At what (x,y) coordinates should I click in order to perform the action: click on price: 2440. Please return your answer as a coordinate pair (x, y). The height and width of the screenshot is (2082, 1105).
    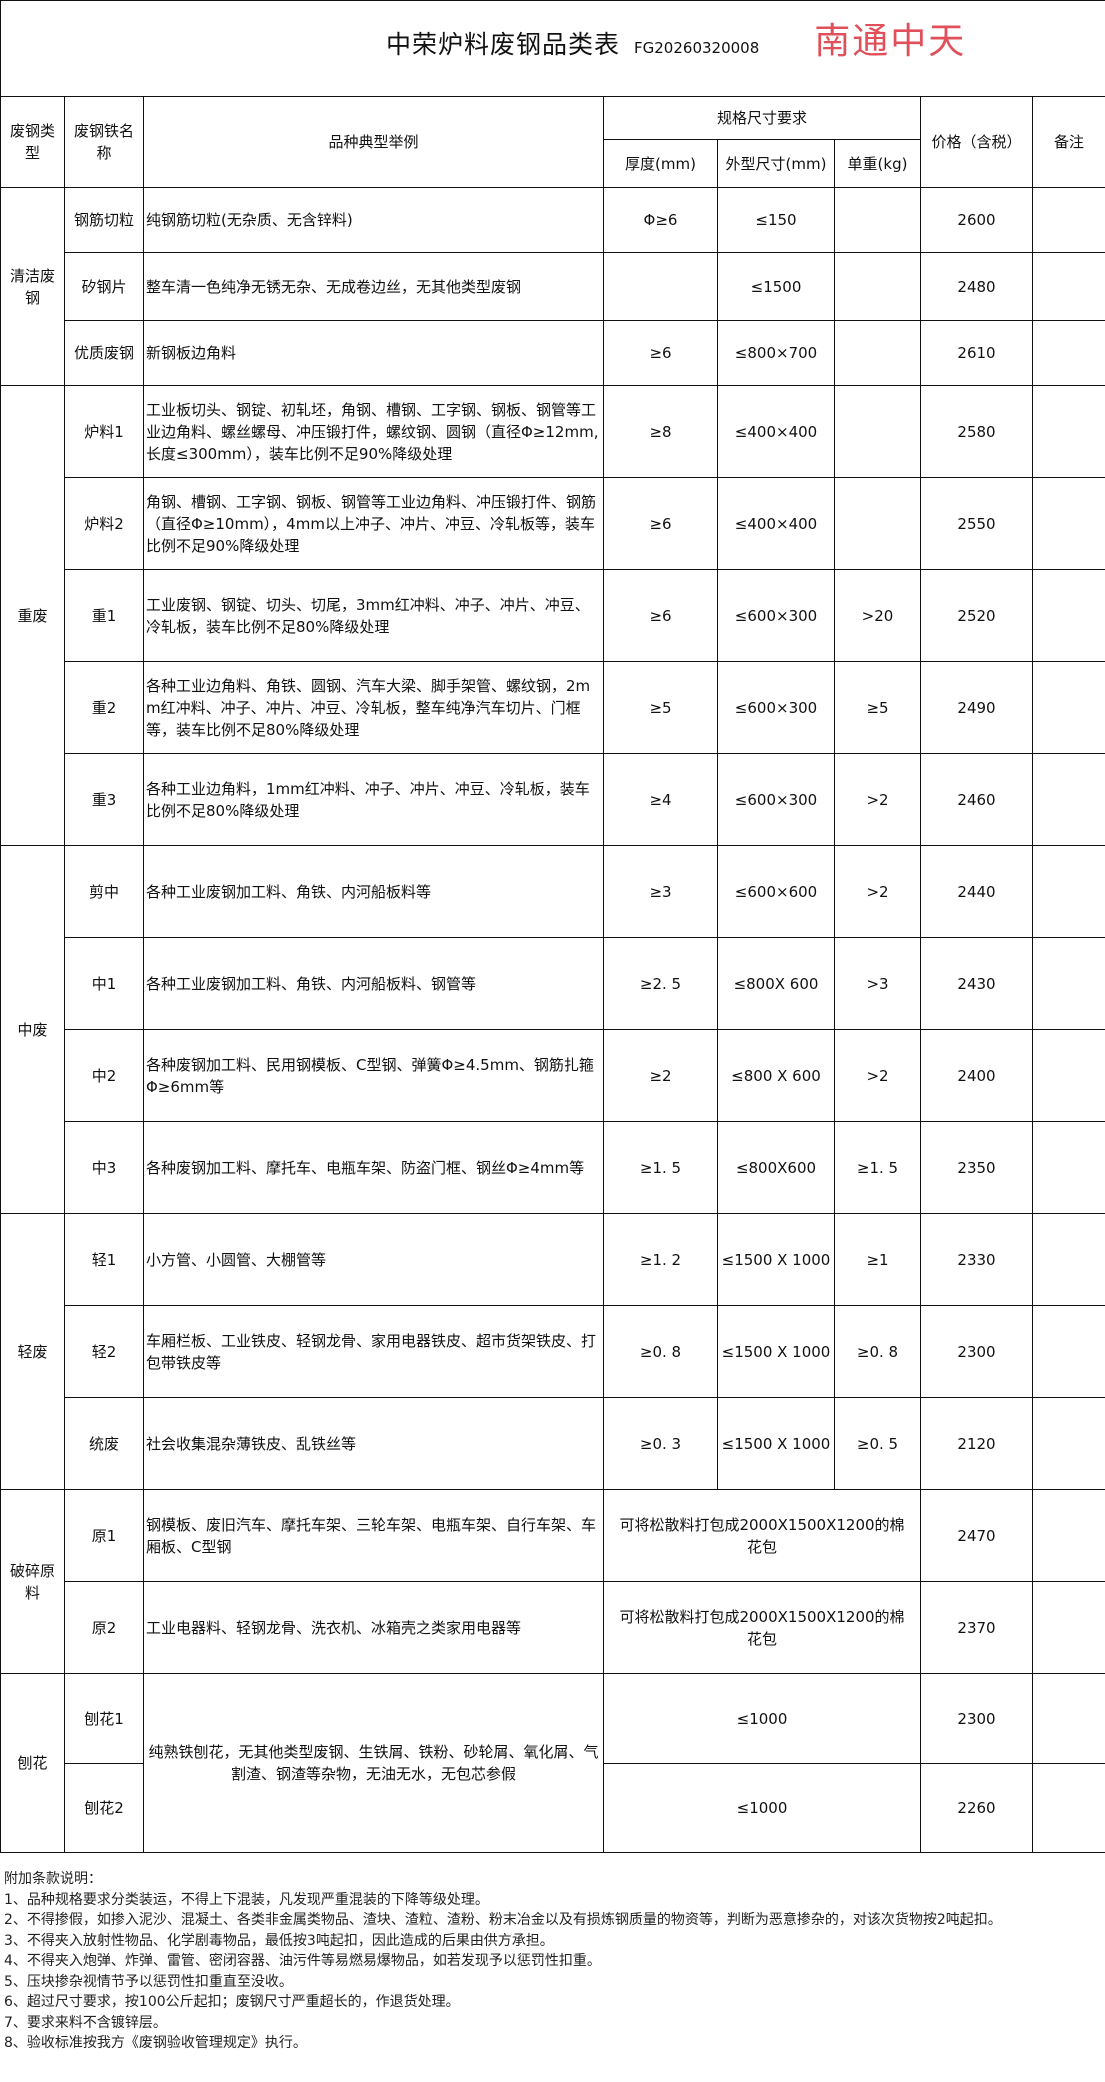
    Looking at the image, I should click on (976, 891).